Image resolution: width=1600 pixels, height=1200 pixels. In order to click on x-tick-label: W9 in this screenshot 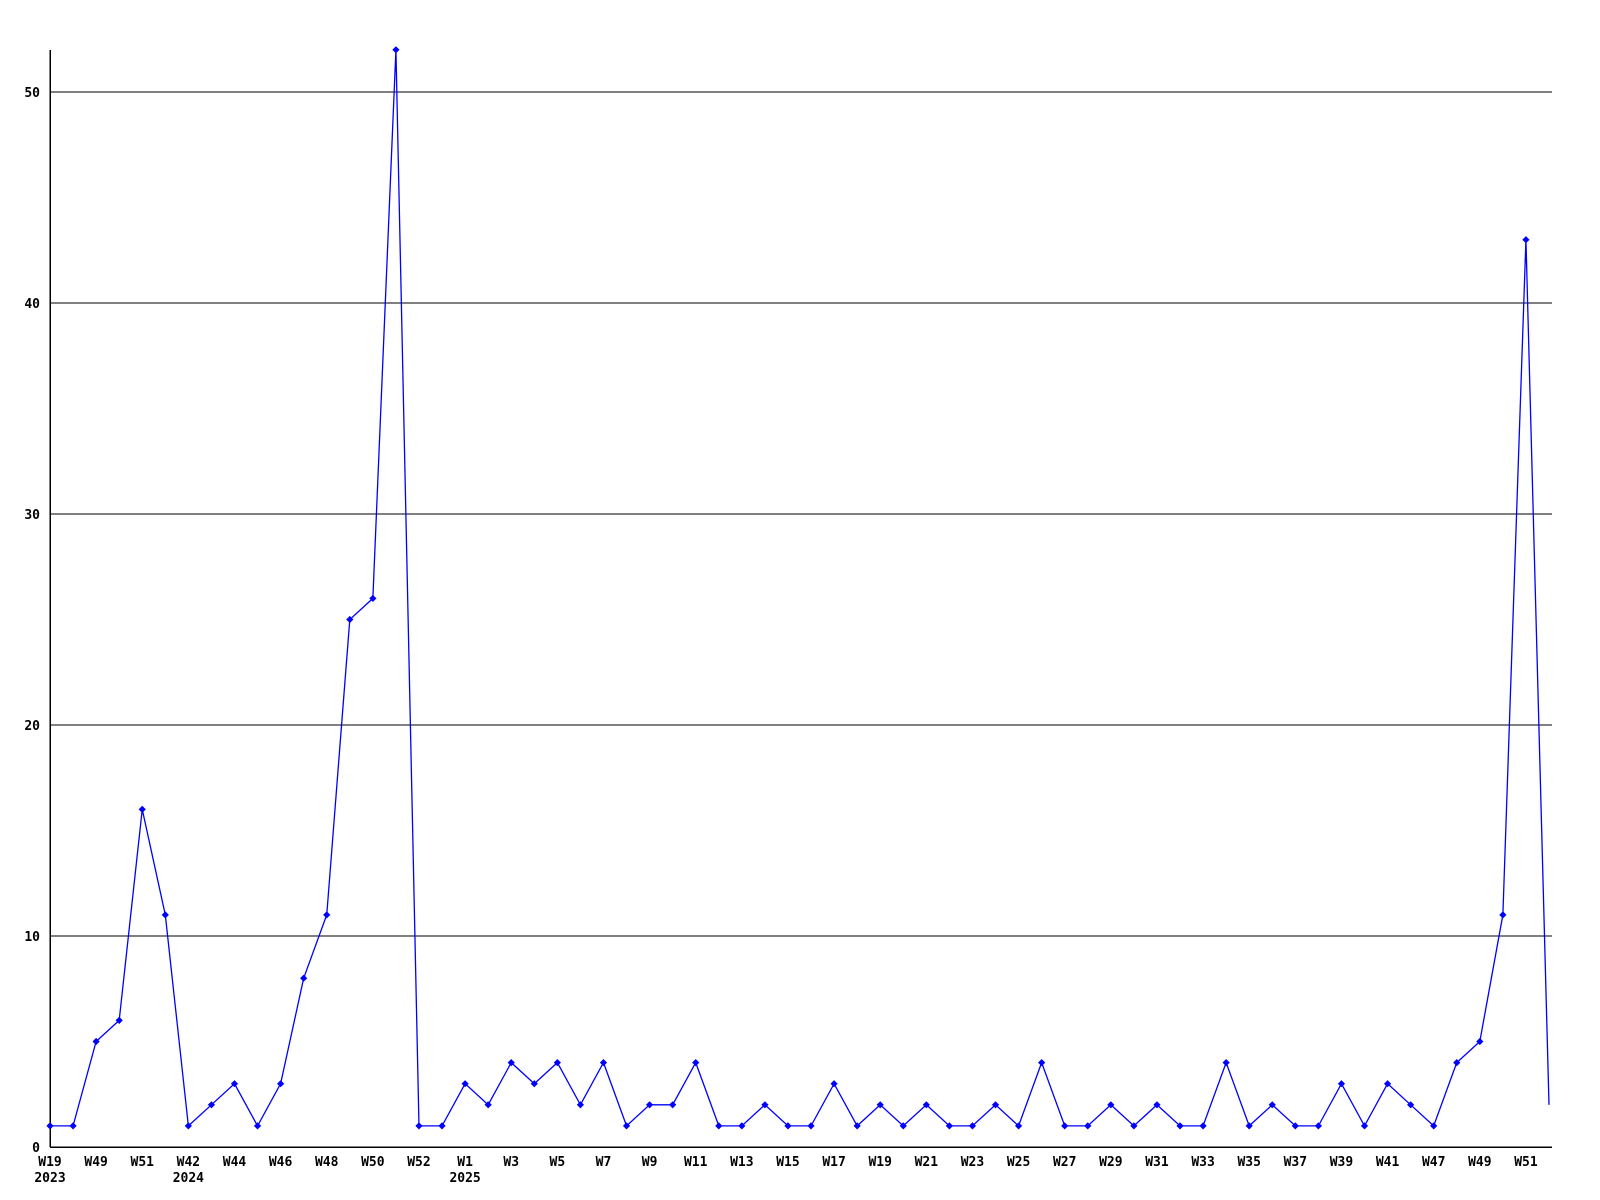, I will do `click(650, 1162)`.